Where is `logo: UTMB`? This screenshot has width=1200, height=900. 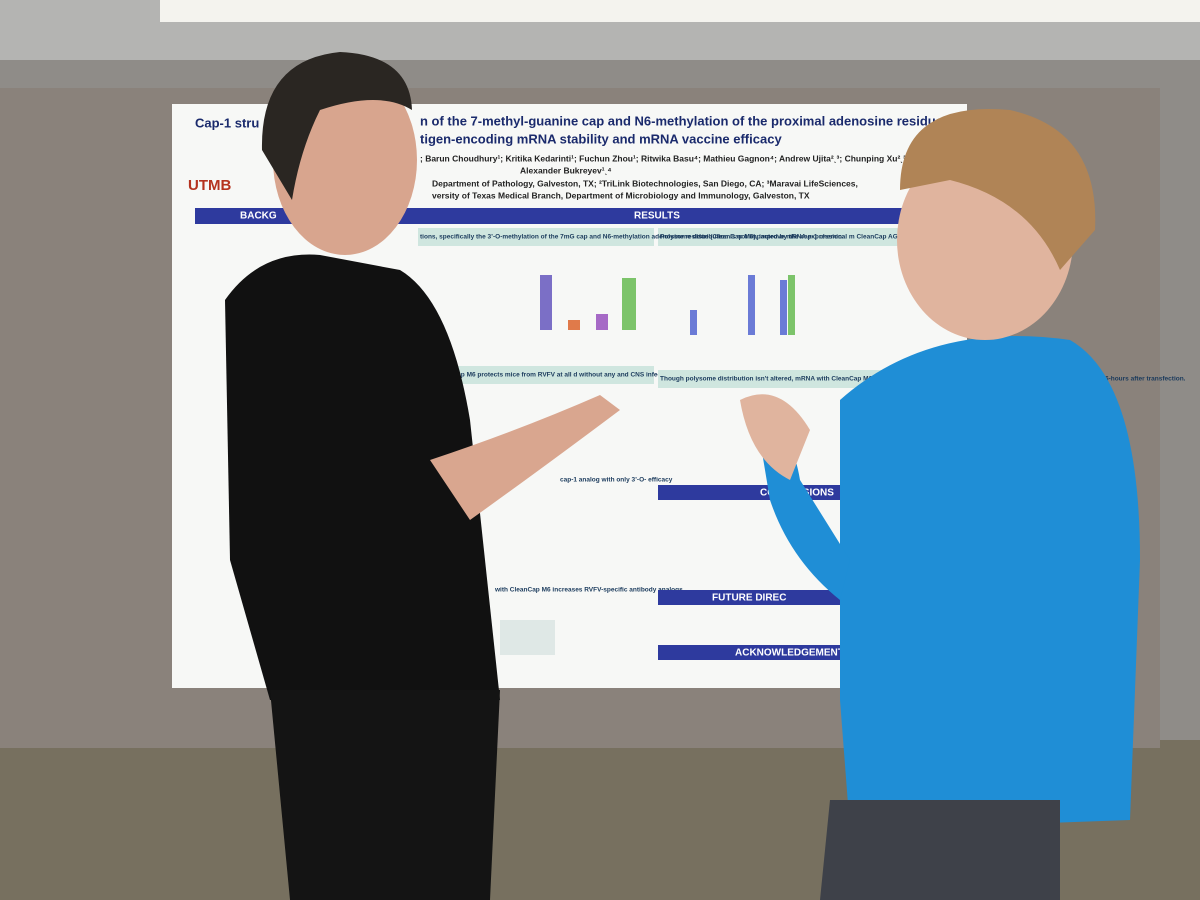 logo: UTMB is located at coordinates (209, 185).